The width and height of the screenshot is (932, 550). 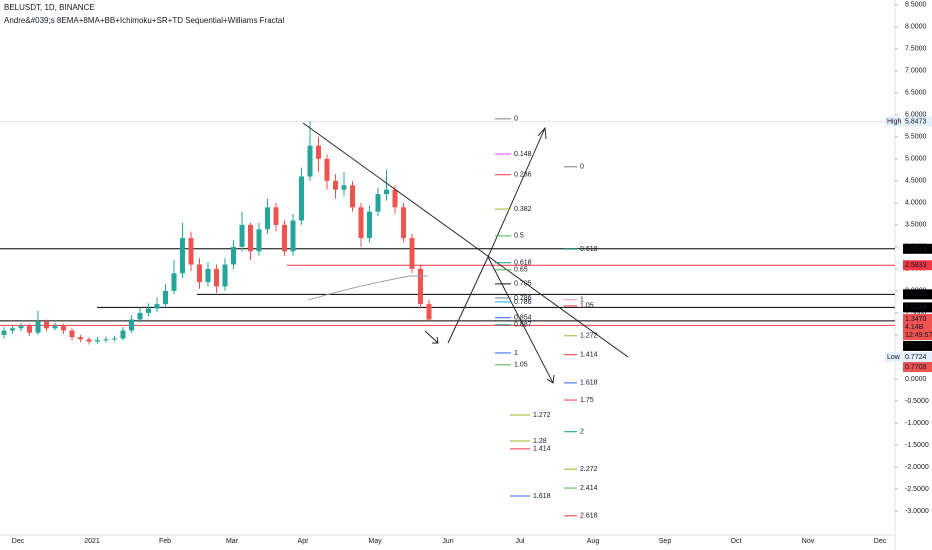 I want to click on y-tick-label: -2.5000, so click(x=917, y=489).